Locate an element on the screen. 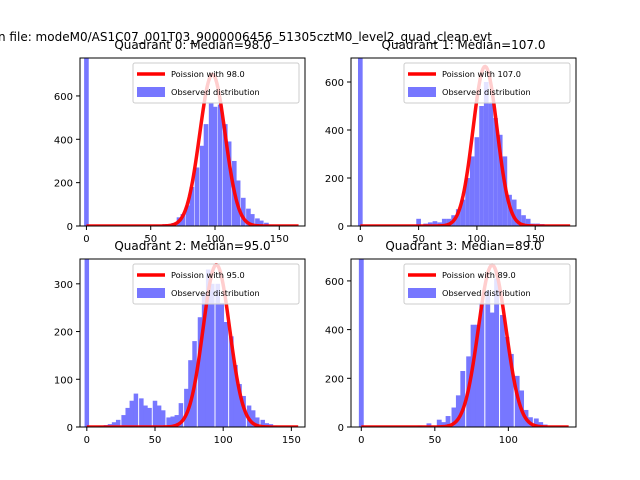  legend: Poission with 98.0 Observed distribution is located at coordinates (216, 83).